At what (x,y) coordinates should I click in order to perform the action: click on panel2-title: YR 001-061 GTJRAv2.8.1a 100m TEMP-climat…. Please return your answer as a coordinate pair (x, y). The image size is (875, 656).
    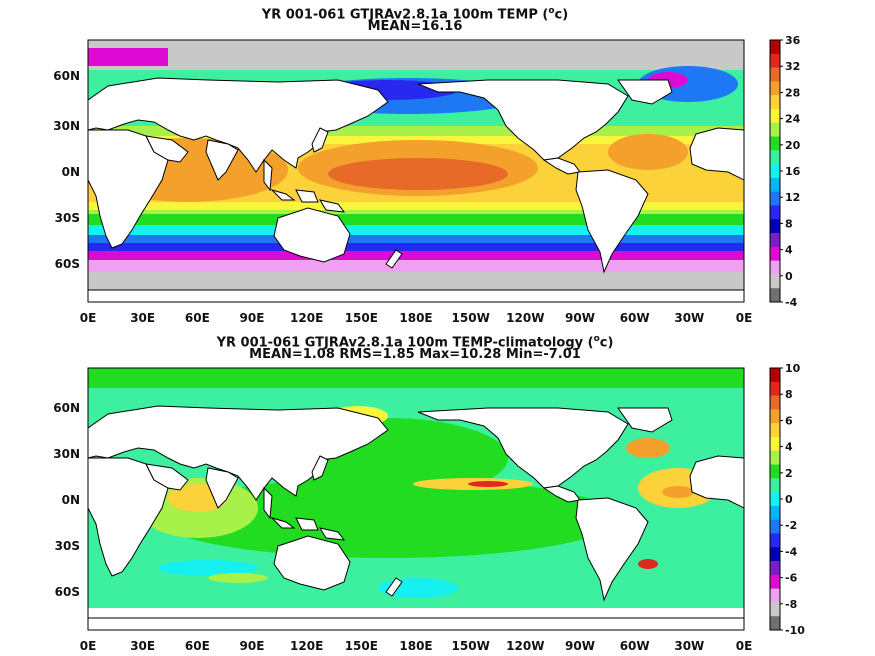
    Looking at the image, I should click on (415, 342).